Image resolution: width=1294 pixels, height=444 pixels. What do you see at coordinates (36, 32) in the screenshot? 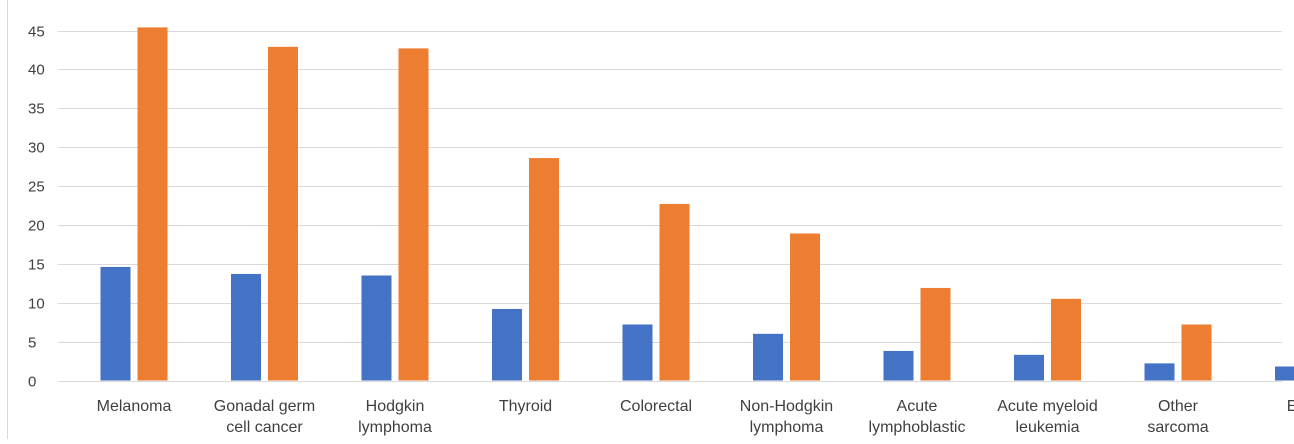
I see `y-tick-label: 45` at bounding box center [36, 32].